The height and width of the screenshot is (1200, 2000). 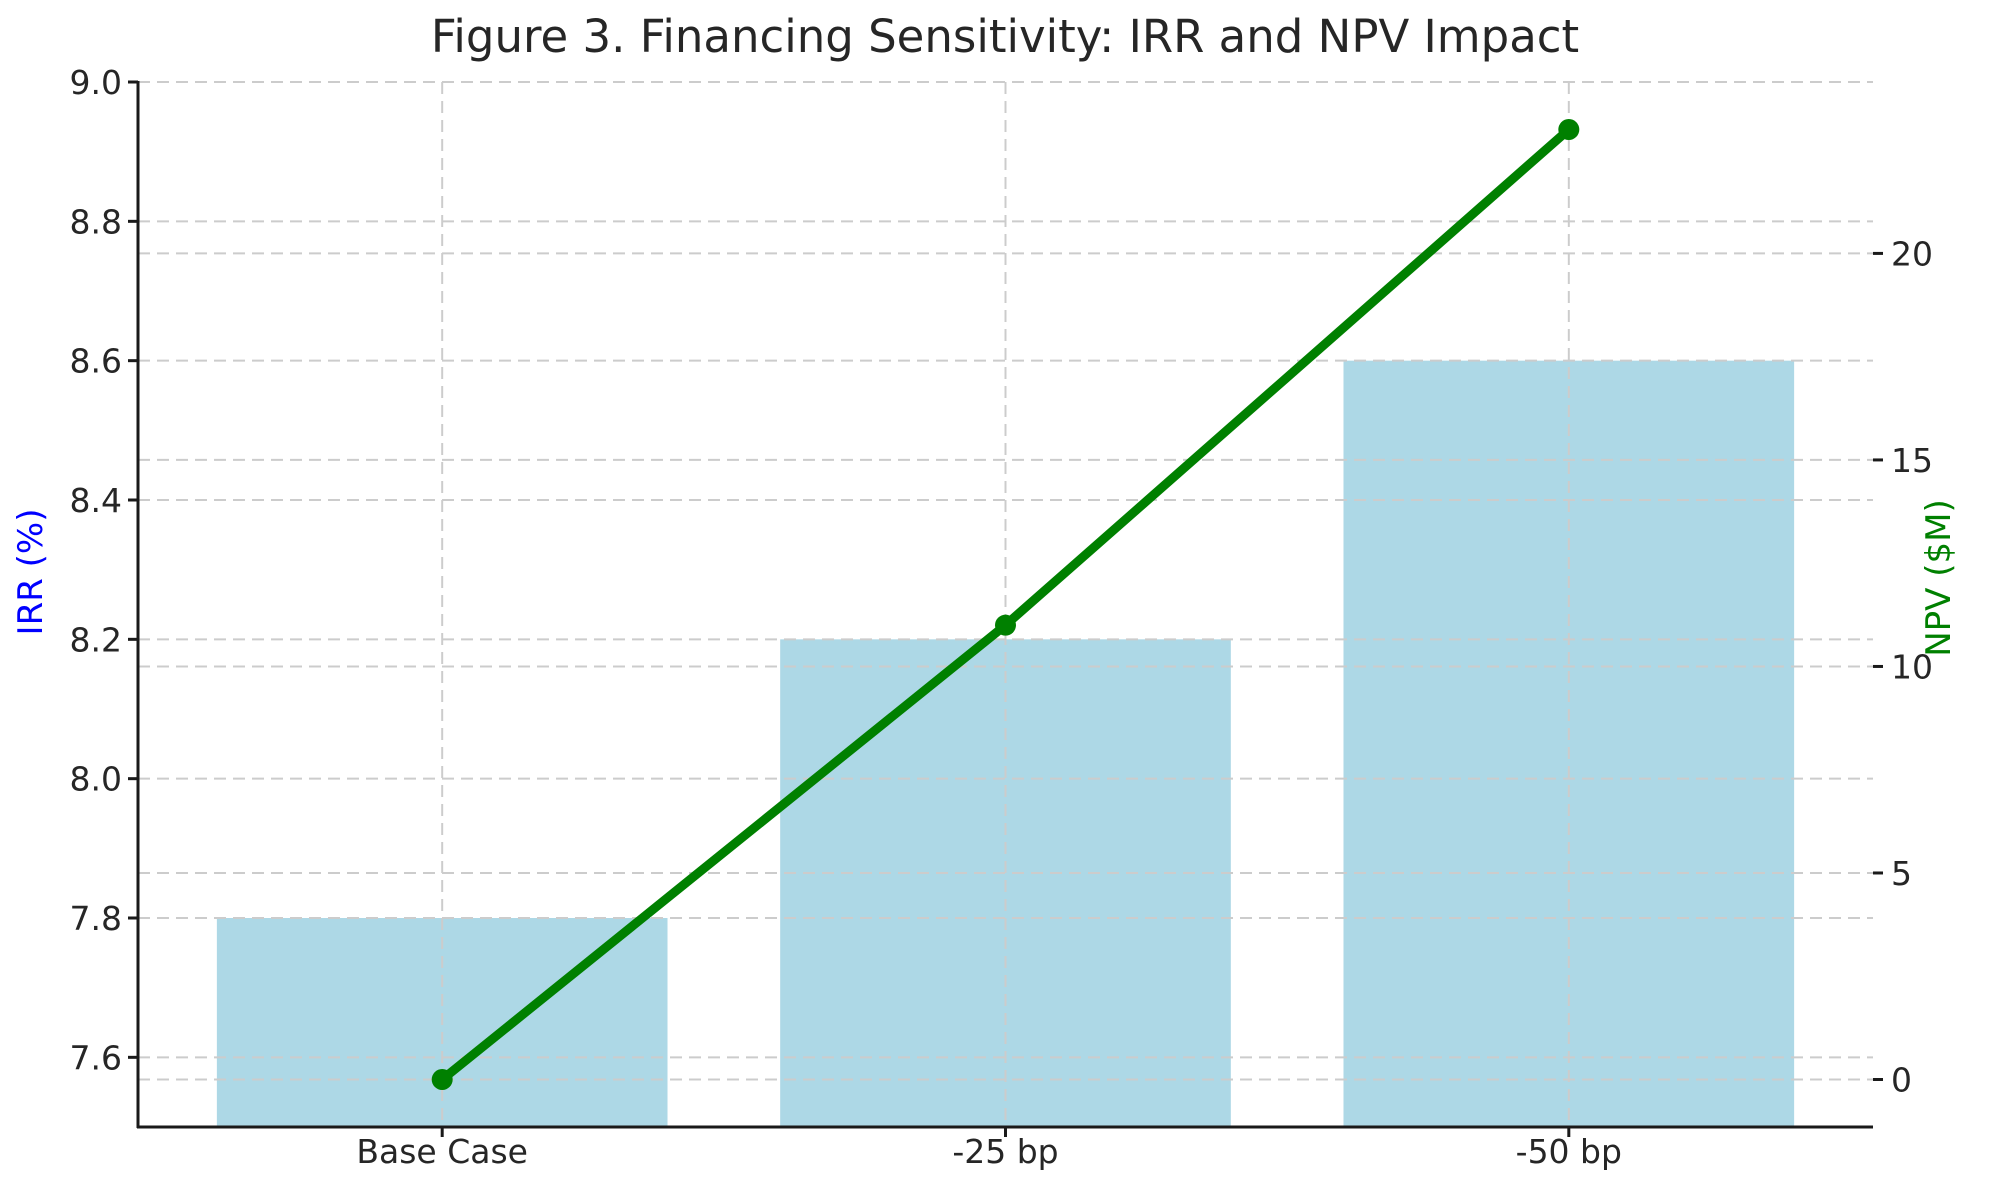 I want to click on left-y-axis-title: IRR (%), so click(x=31, y=572).